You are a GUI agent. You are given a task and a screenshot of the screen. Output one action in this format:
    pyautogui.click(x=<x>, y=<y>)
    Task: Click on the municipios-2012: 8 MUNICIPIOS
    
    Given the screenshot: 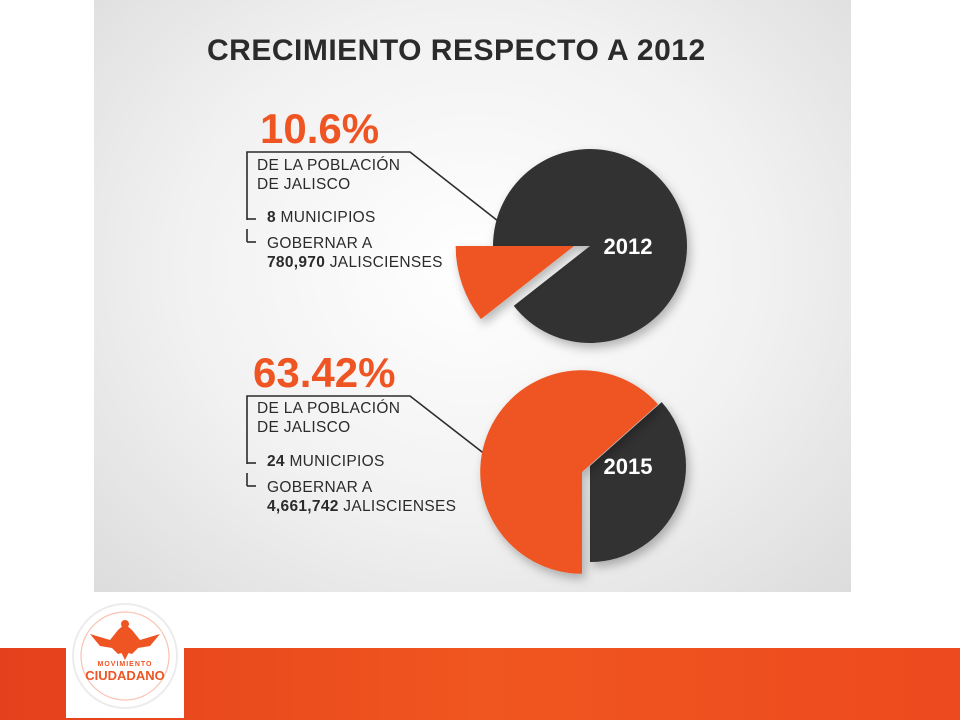 What is the action you would take?
    pyautogui.click(x=321, y=217)
    